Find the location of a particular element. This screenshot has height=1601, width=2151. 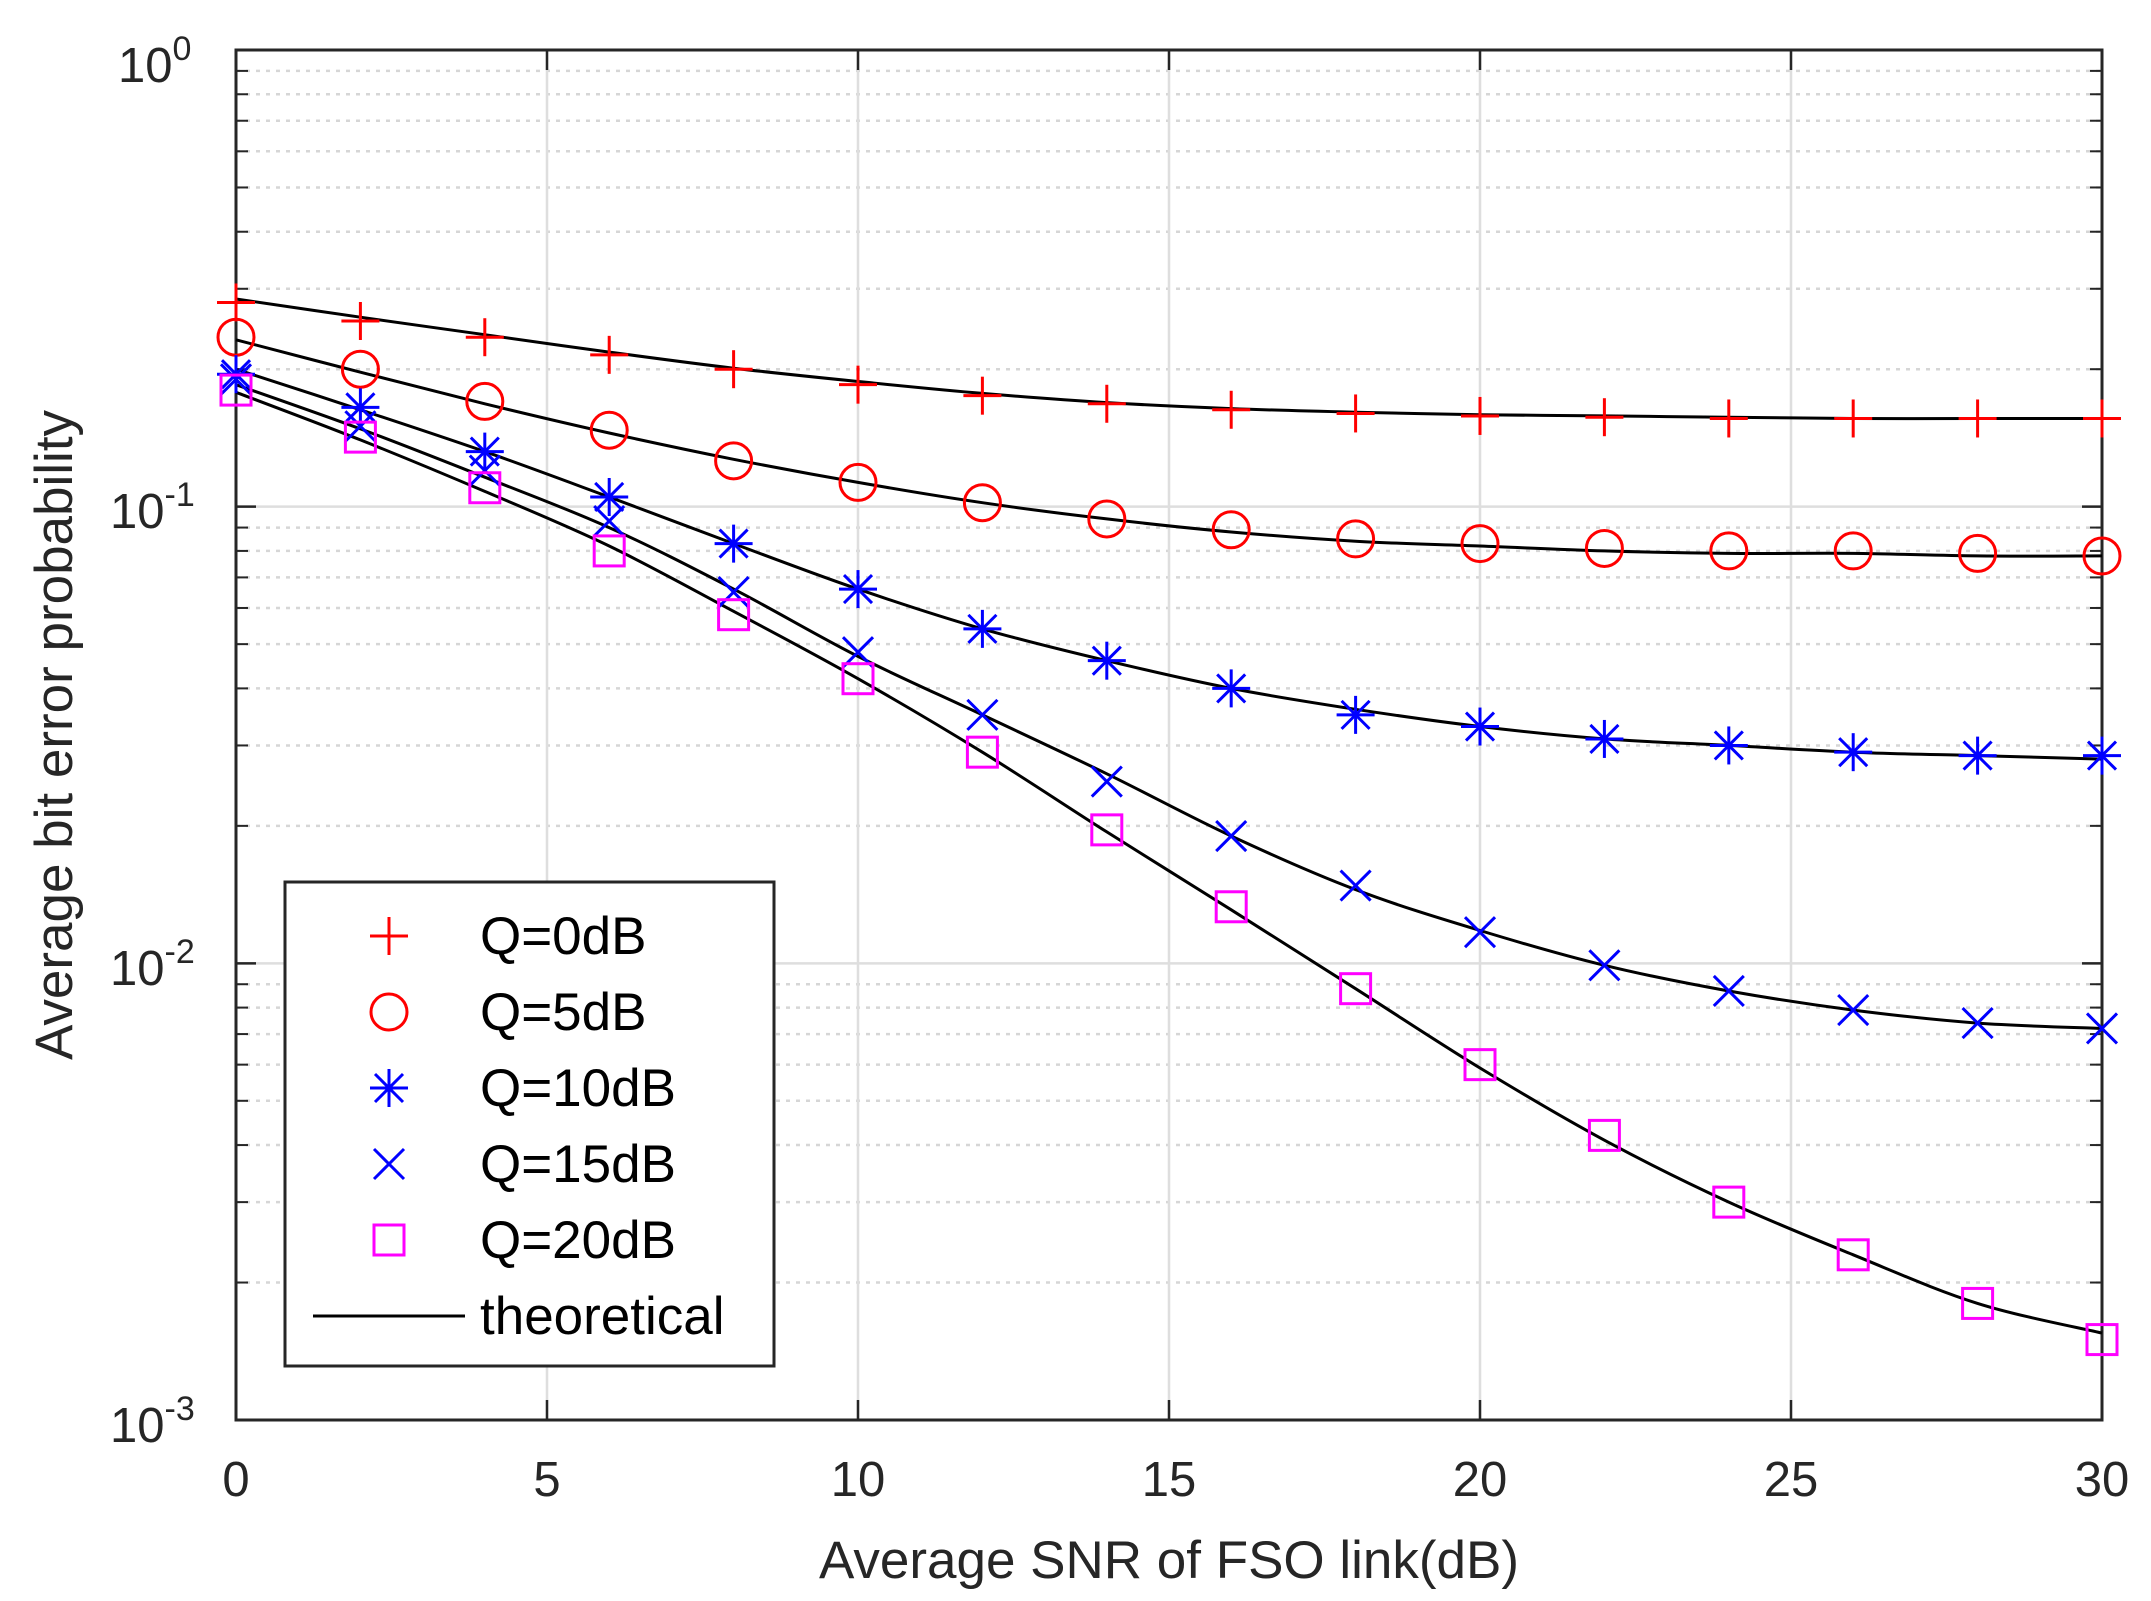

x-tick-label: 20 is located at coordinates (1480, 1480).